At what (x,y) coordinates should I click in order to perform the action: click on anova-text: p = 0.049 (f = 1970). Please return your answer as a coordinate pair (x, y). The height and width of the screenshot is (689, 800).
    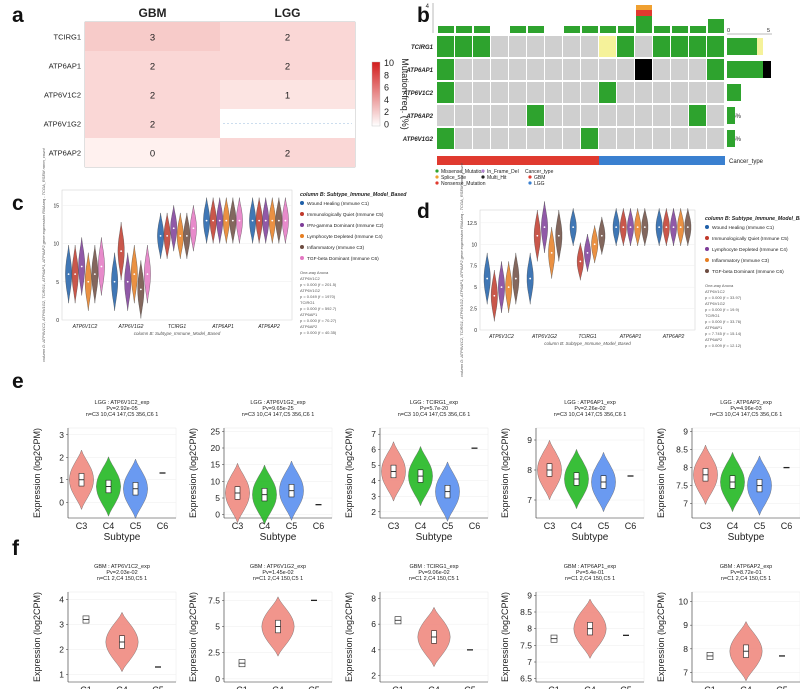
    Looking at the image, I should click on (318, 296).